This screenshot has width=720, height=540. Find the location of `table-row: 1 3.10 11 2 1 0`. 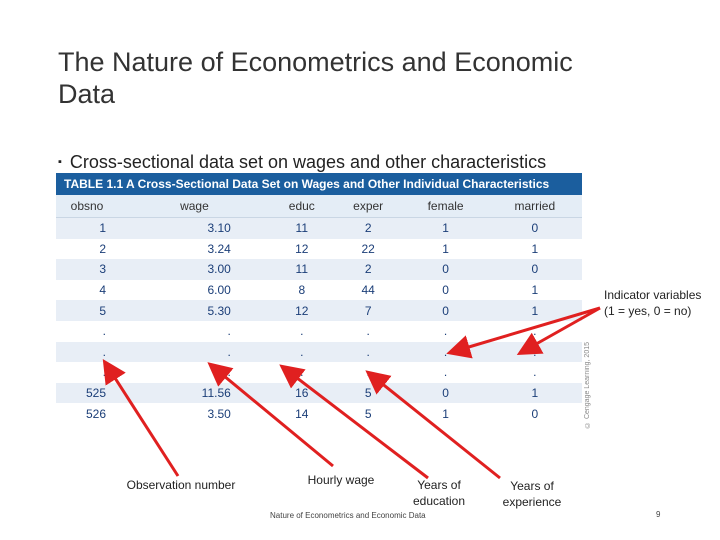

table-row: 1 3.10 11 2 1 0 is located at coordinates (319, 228).